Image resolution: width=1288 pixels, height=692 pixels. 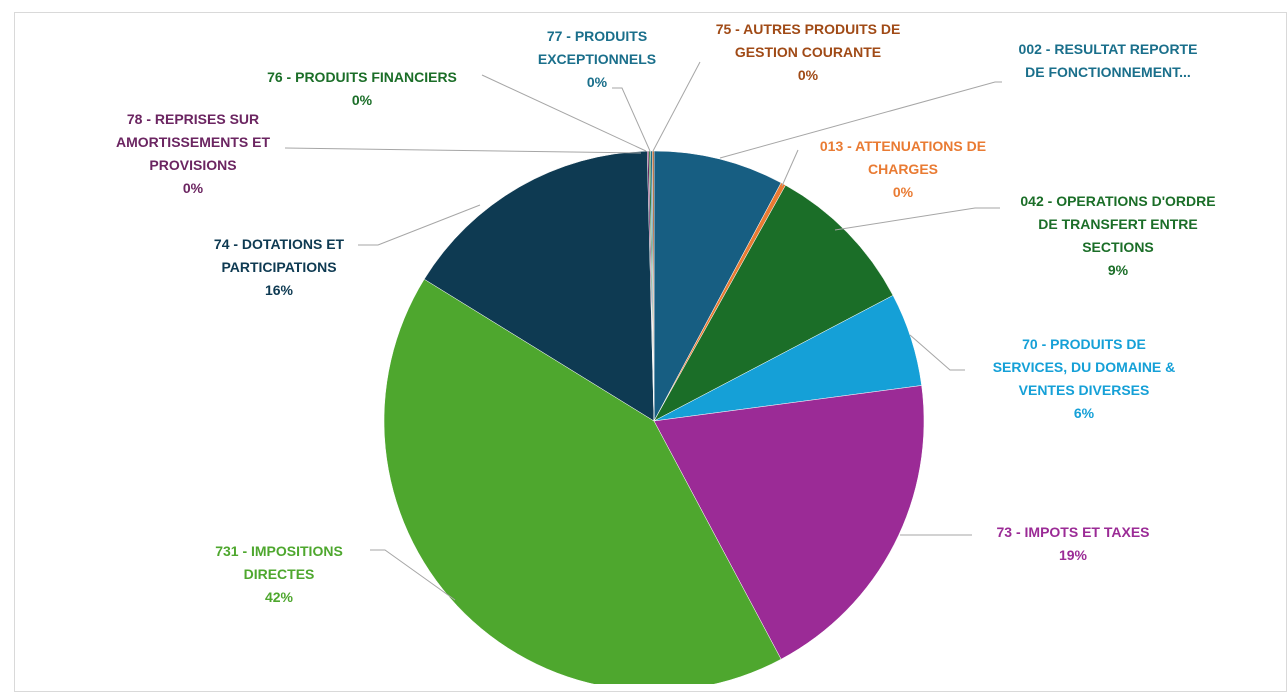 I want to click on data-label: 013 - ATTENUATIONS DE CHARGES 0%, so click(x=903, y=169).